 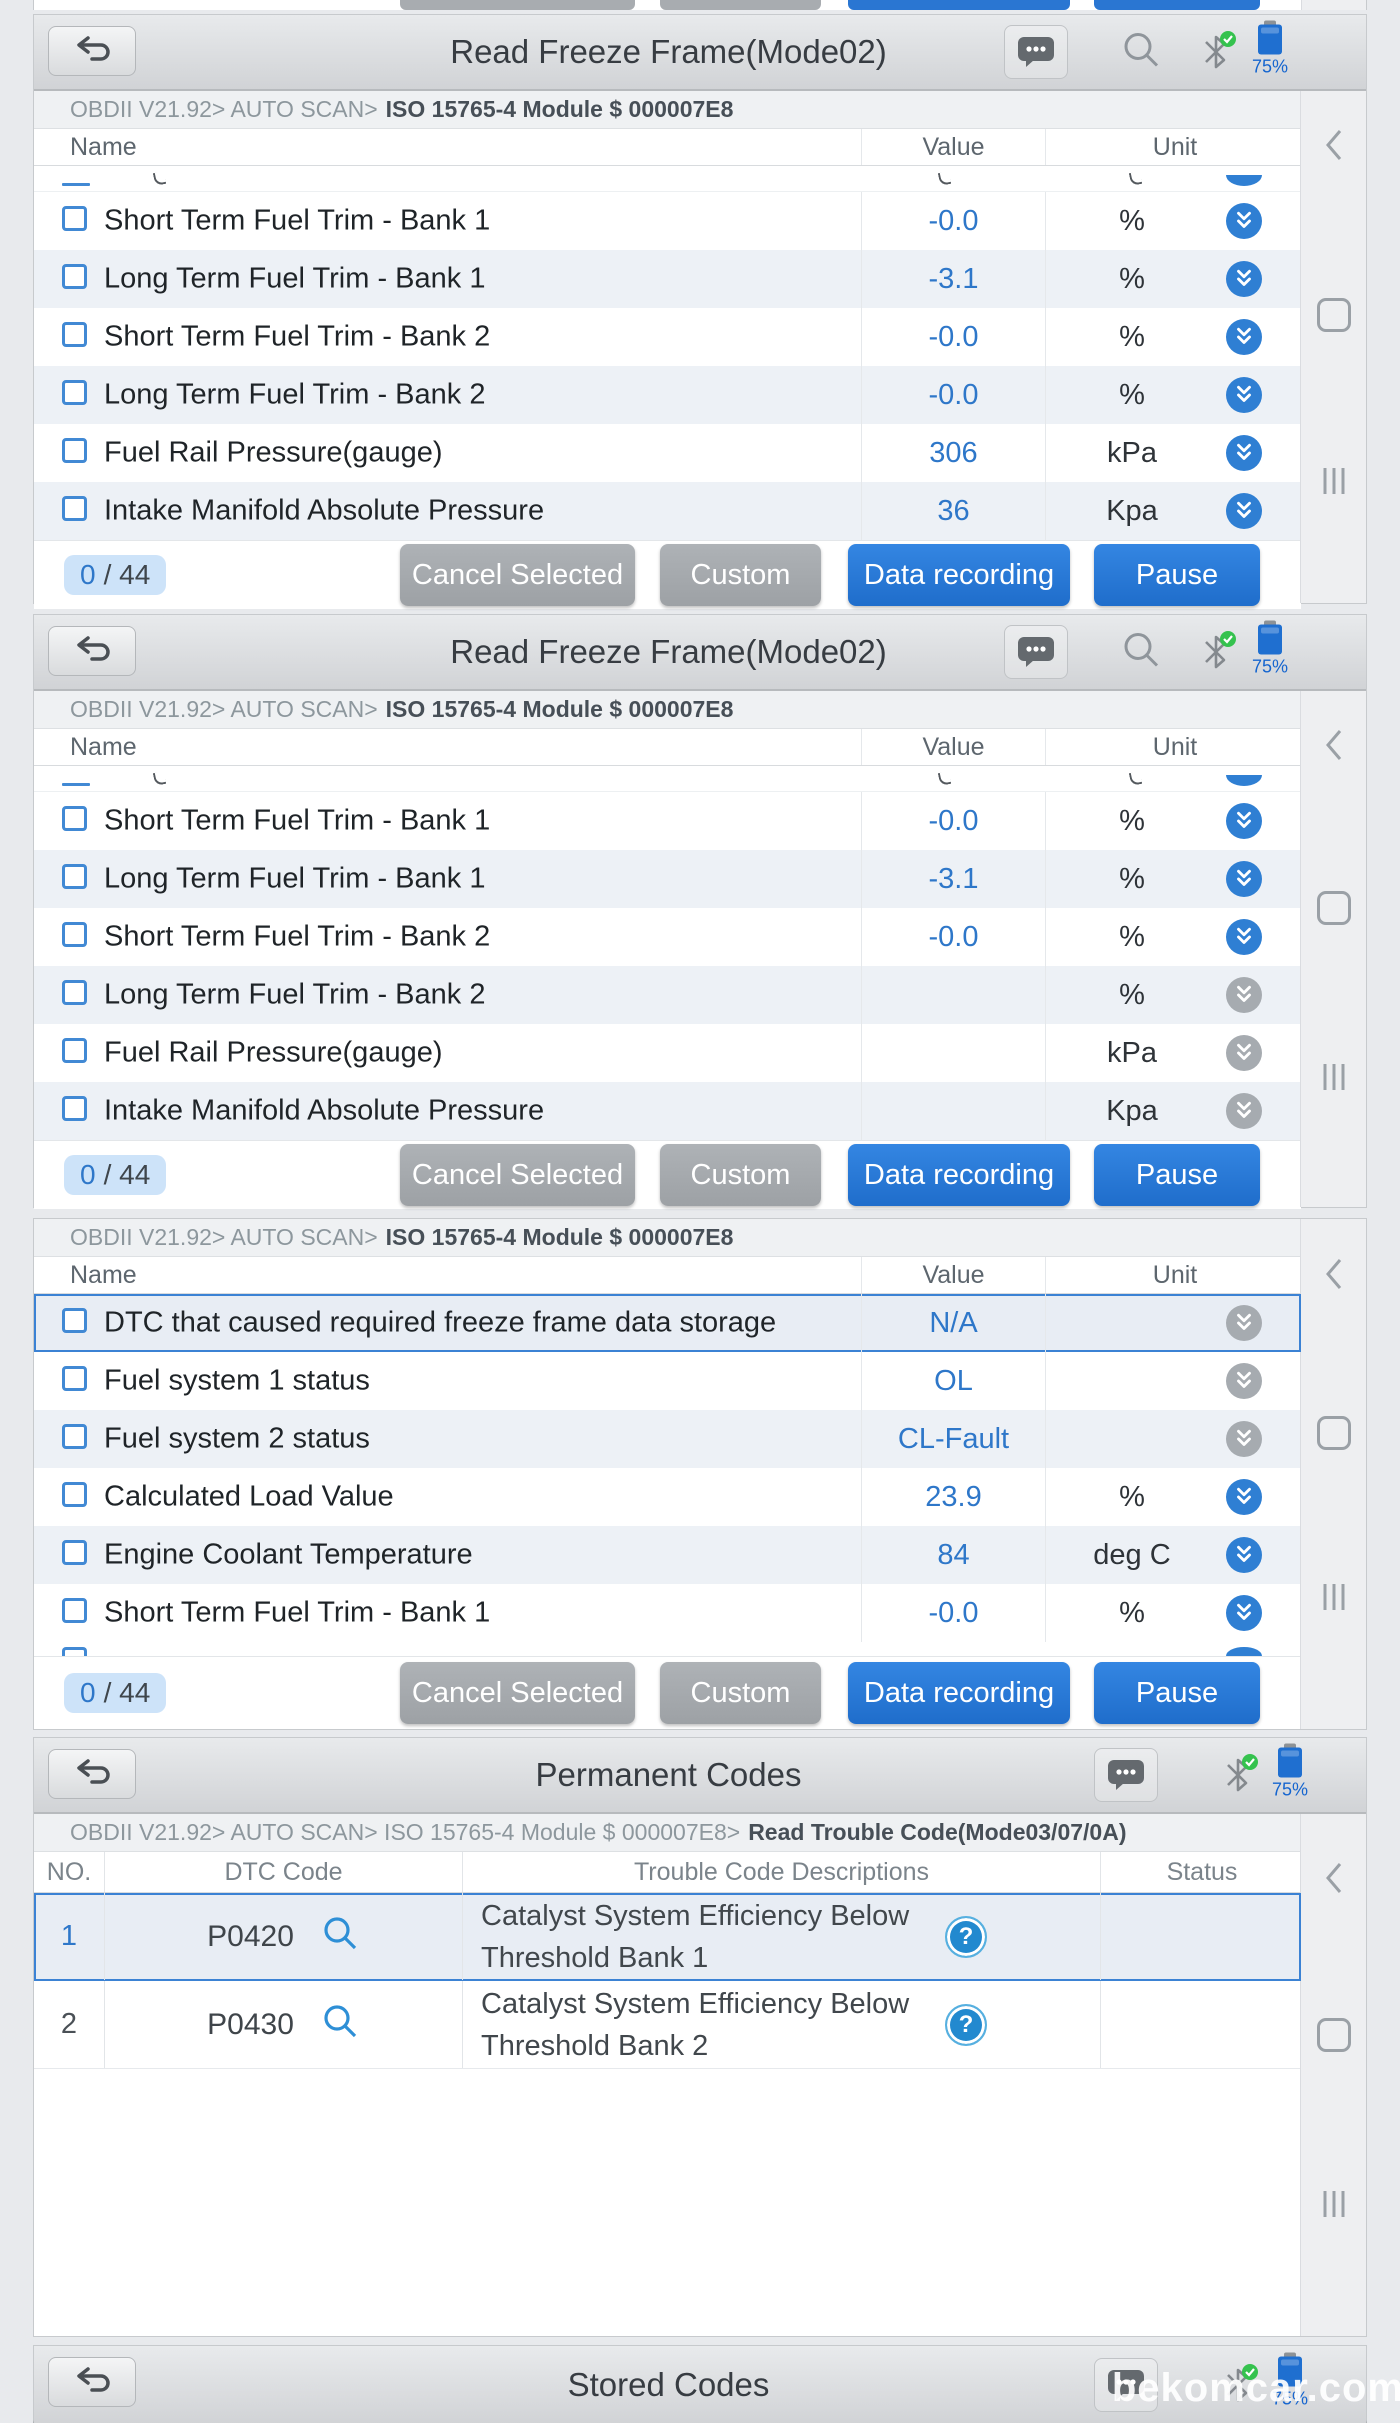 What do you see at coordinates (667, 995) in the screenshot?
I see `parameter-row: Long Term Fuel Trim - Bank 2 %` at bounding box center [667, 995].